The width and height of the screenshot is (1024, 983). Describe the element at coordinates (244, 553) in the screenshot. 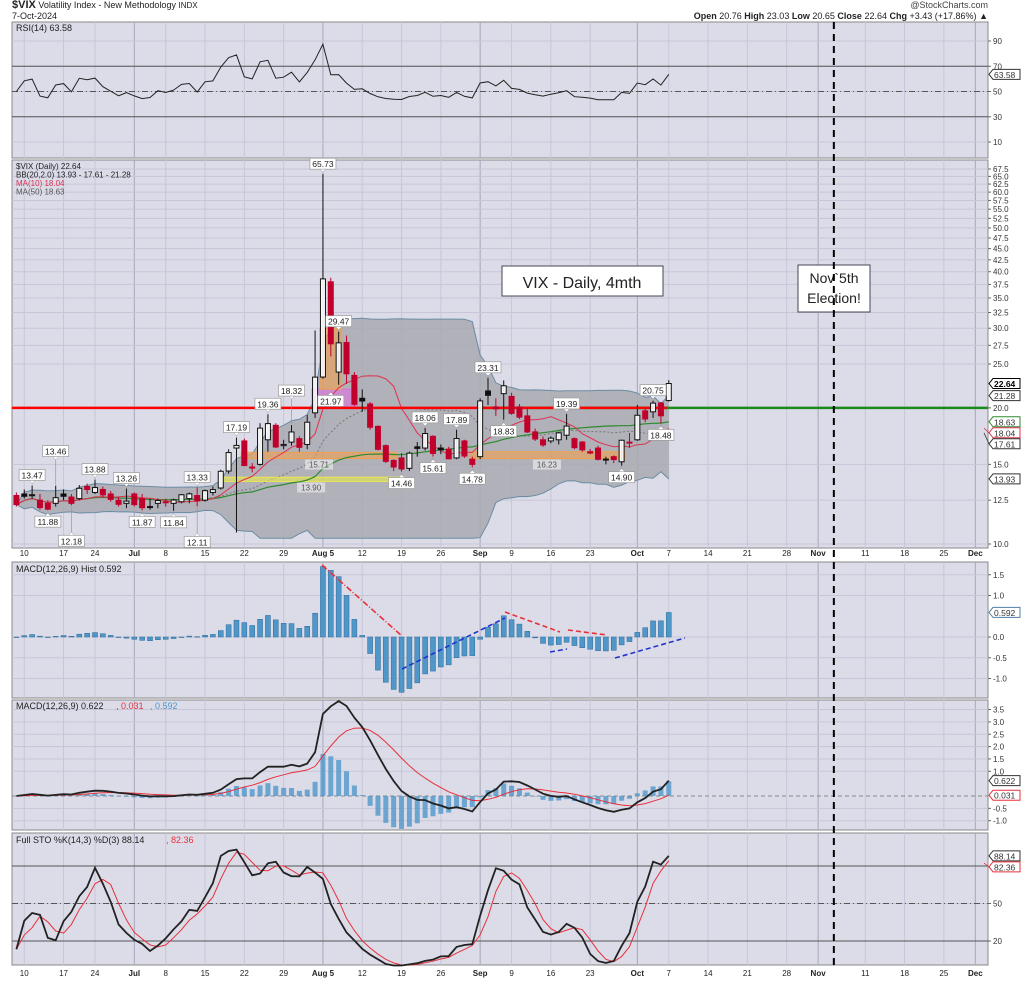

I see `x-tick-label: 22` at that location.